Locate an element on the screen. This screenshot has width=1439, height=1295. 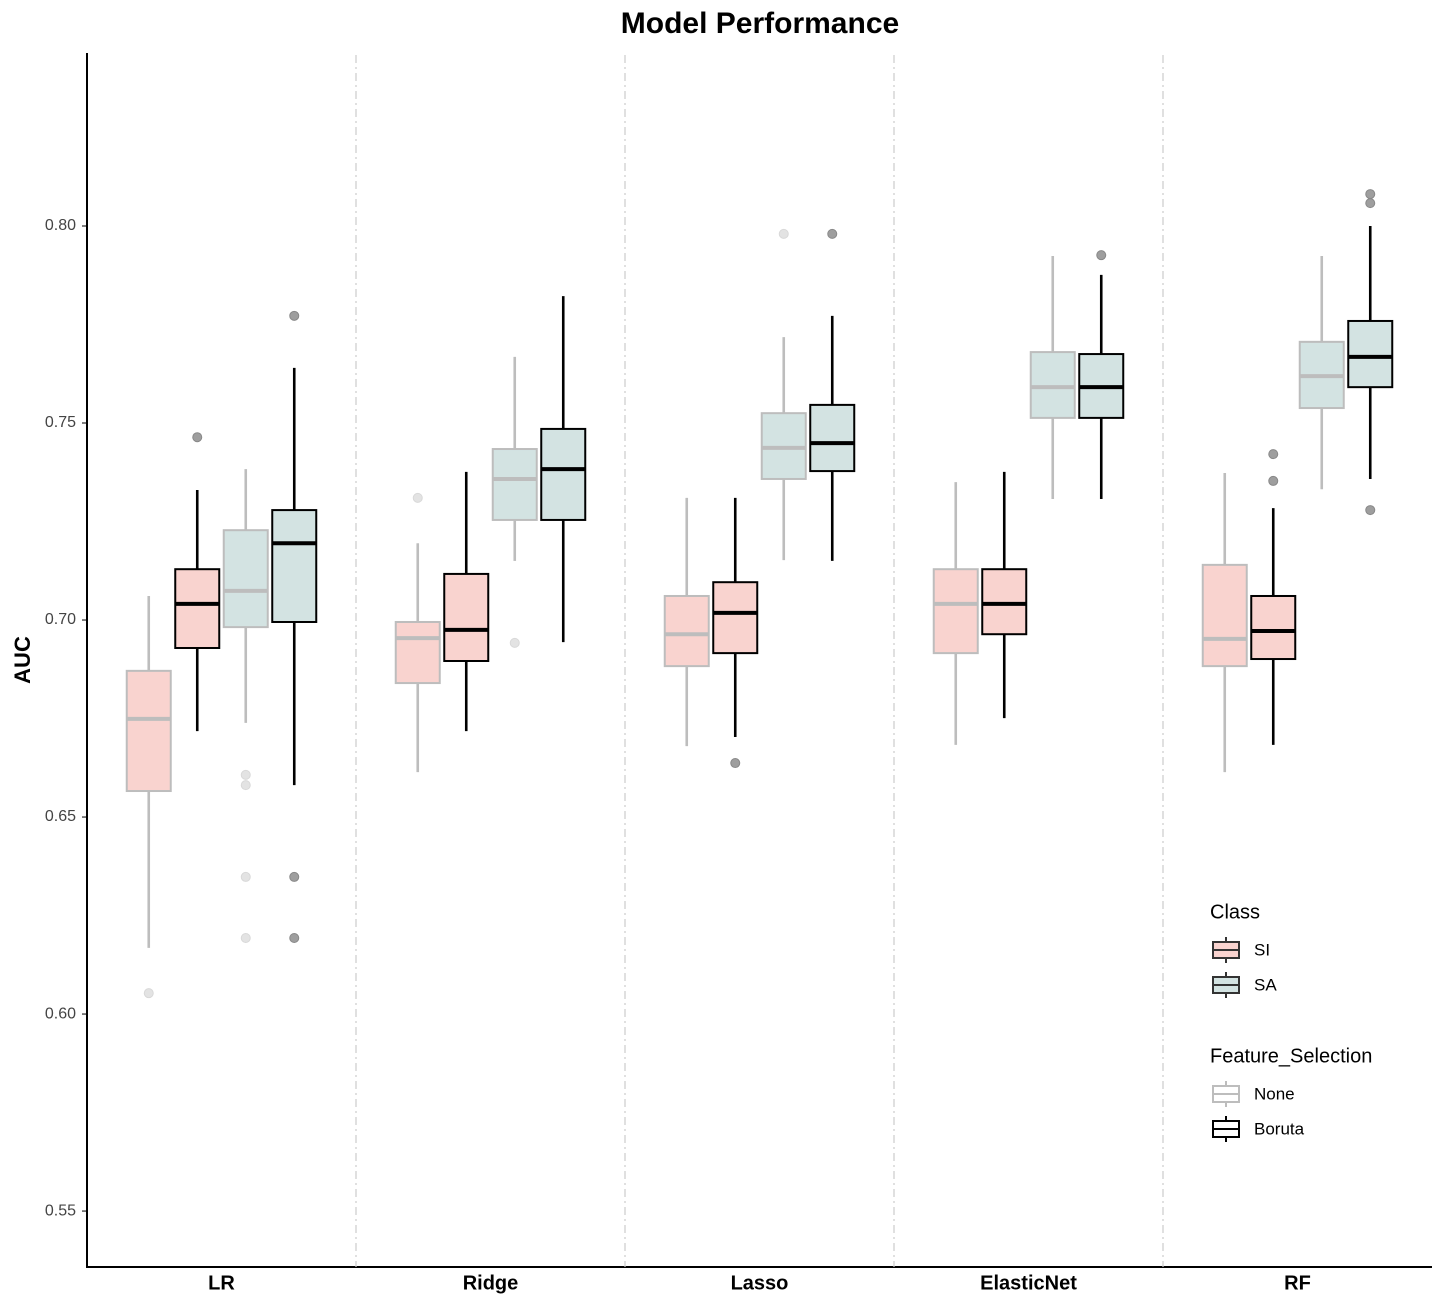
legend-label: SI is located at coordinates (1262, 949).